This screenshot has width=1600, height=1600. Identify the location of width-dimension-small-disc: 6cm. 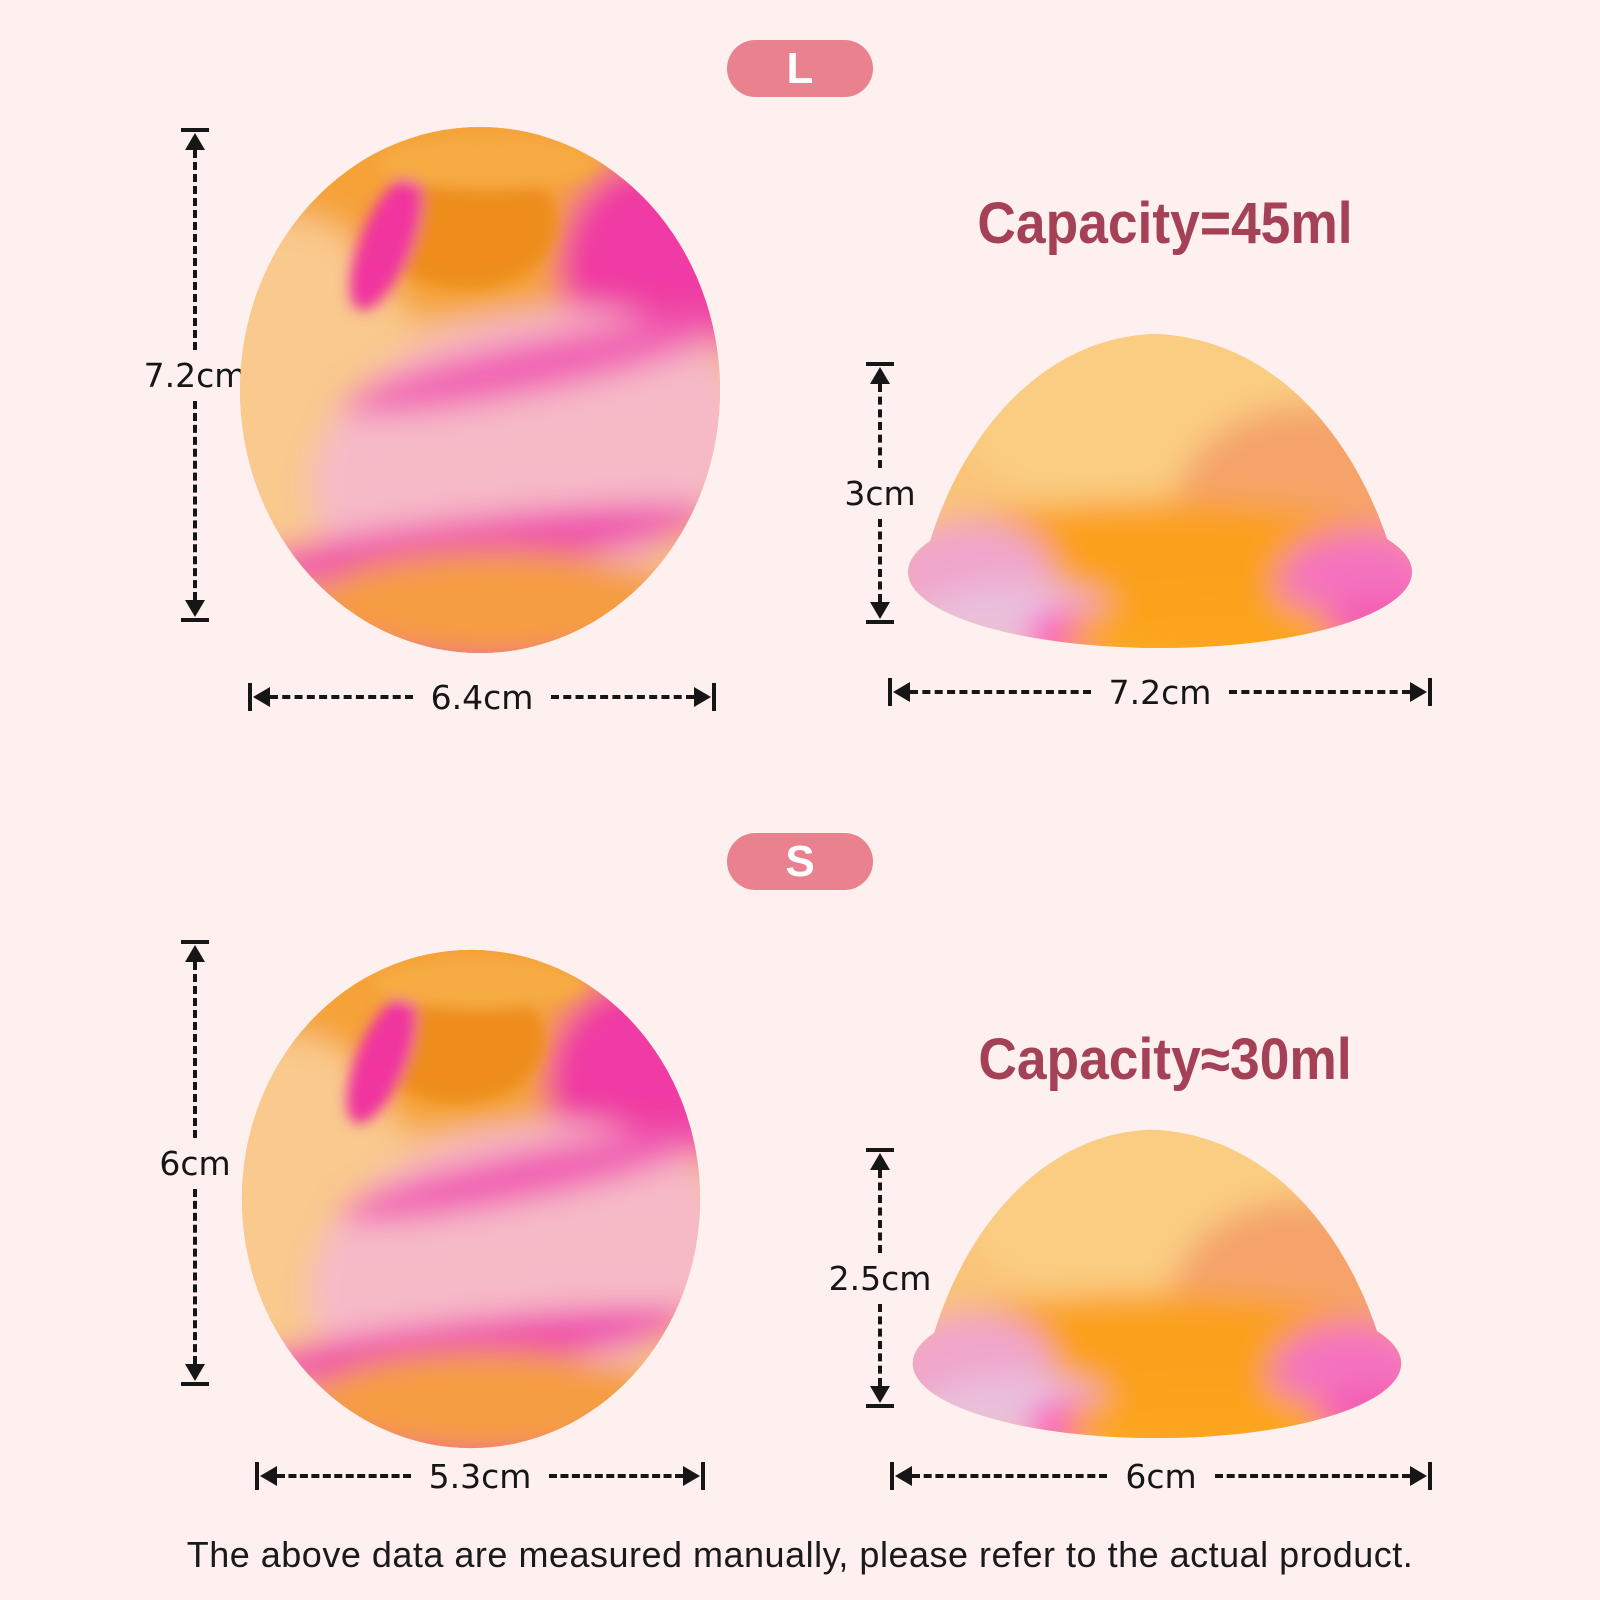
(1161, 1476).